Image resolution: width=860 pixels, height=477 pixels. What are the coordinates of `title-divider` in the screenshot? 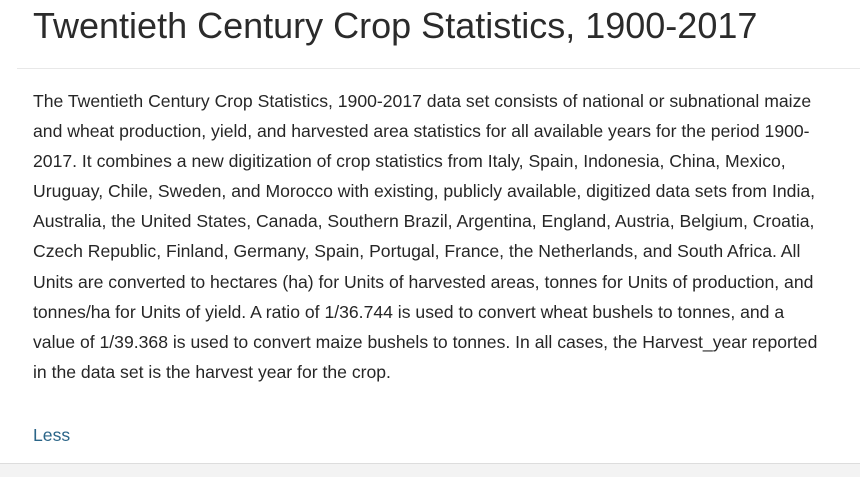 It's located at (438, 68).